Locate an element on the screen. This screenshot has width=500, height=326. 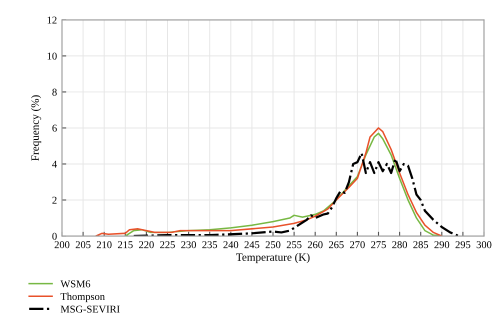
x-tick-label: 225 is located at coordinates (167, 244).